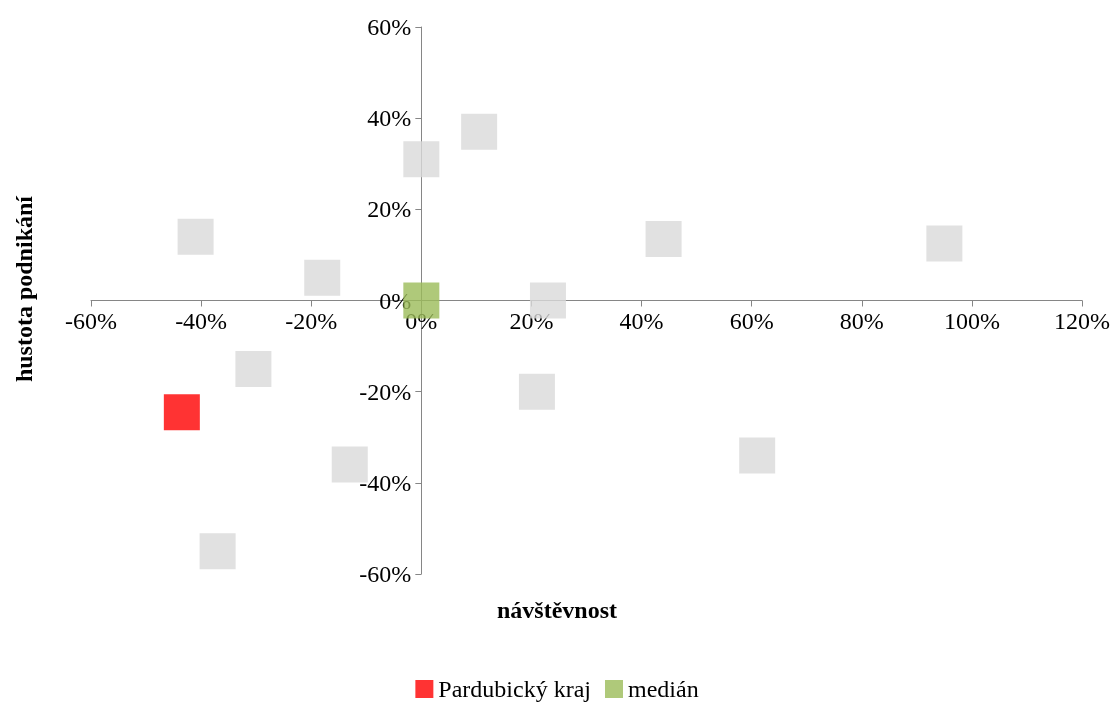 The width and height of the screenshot is (1114, 706). Describe the element at coordinates (751, 320) in the screenshot. I see `x-tick-label: 60%` at that location.